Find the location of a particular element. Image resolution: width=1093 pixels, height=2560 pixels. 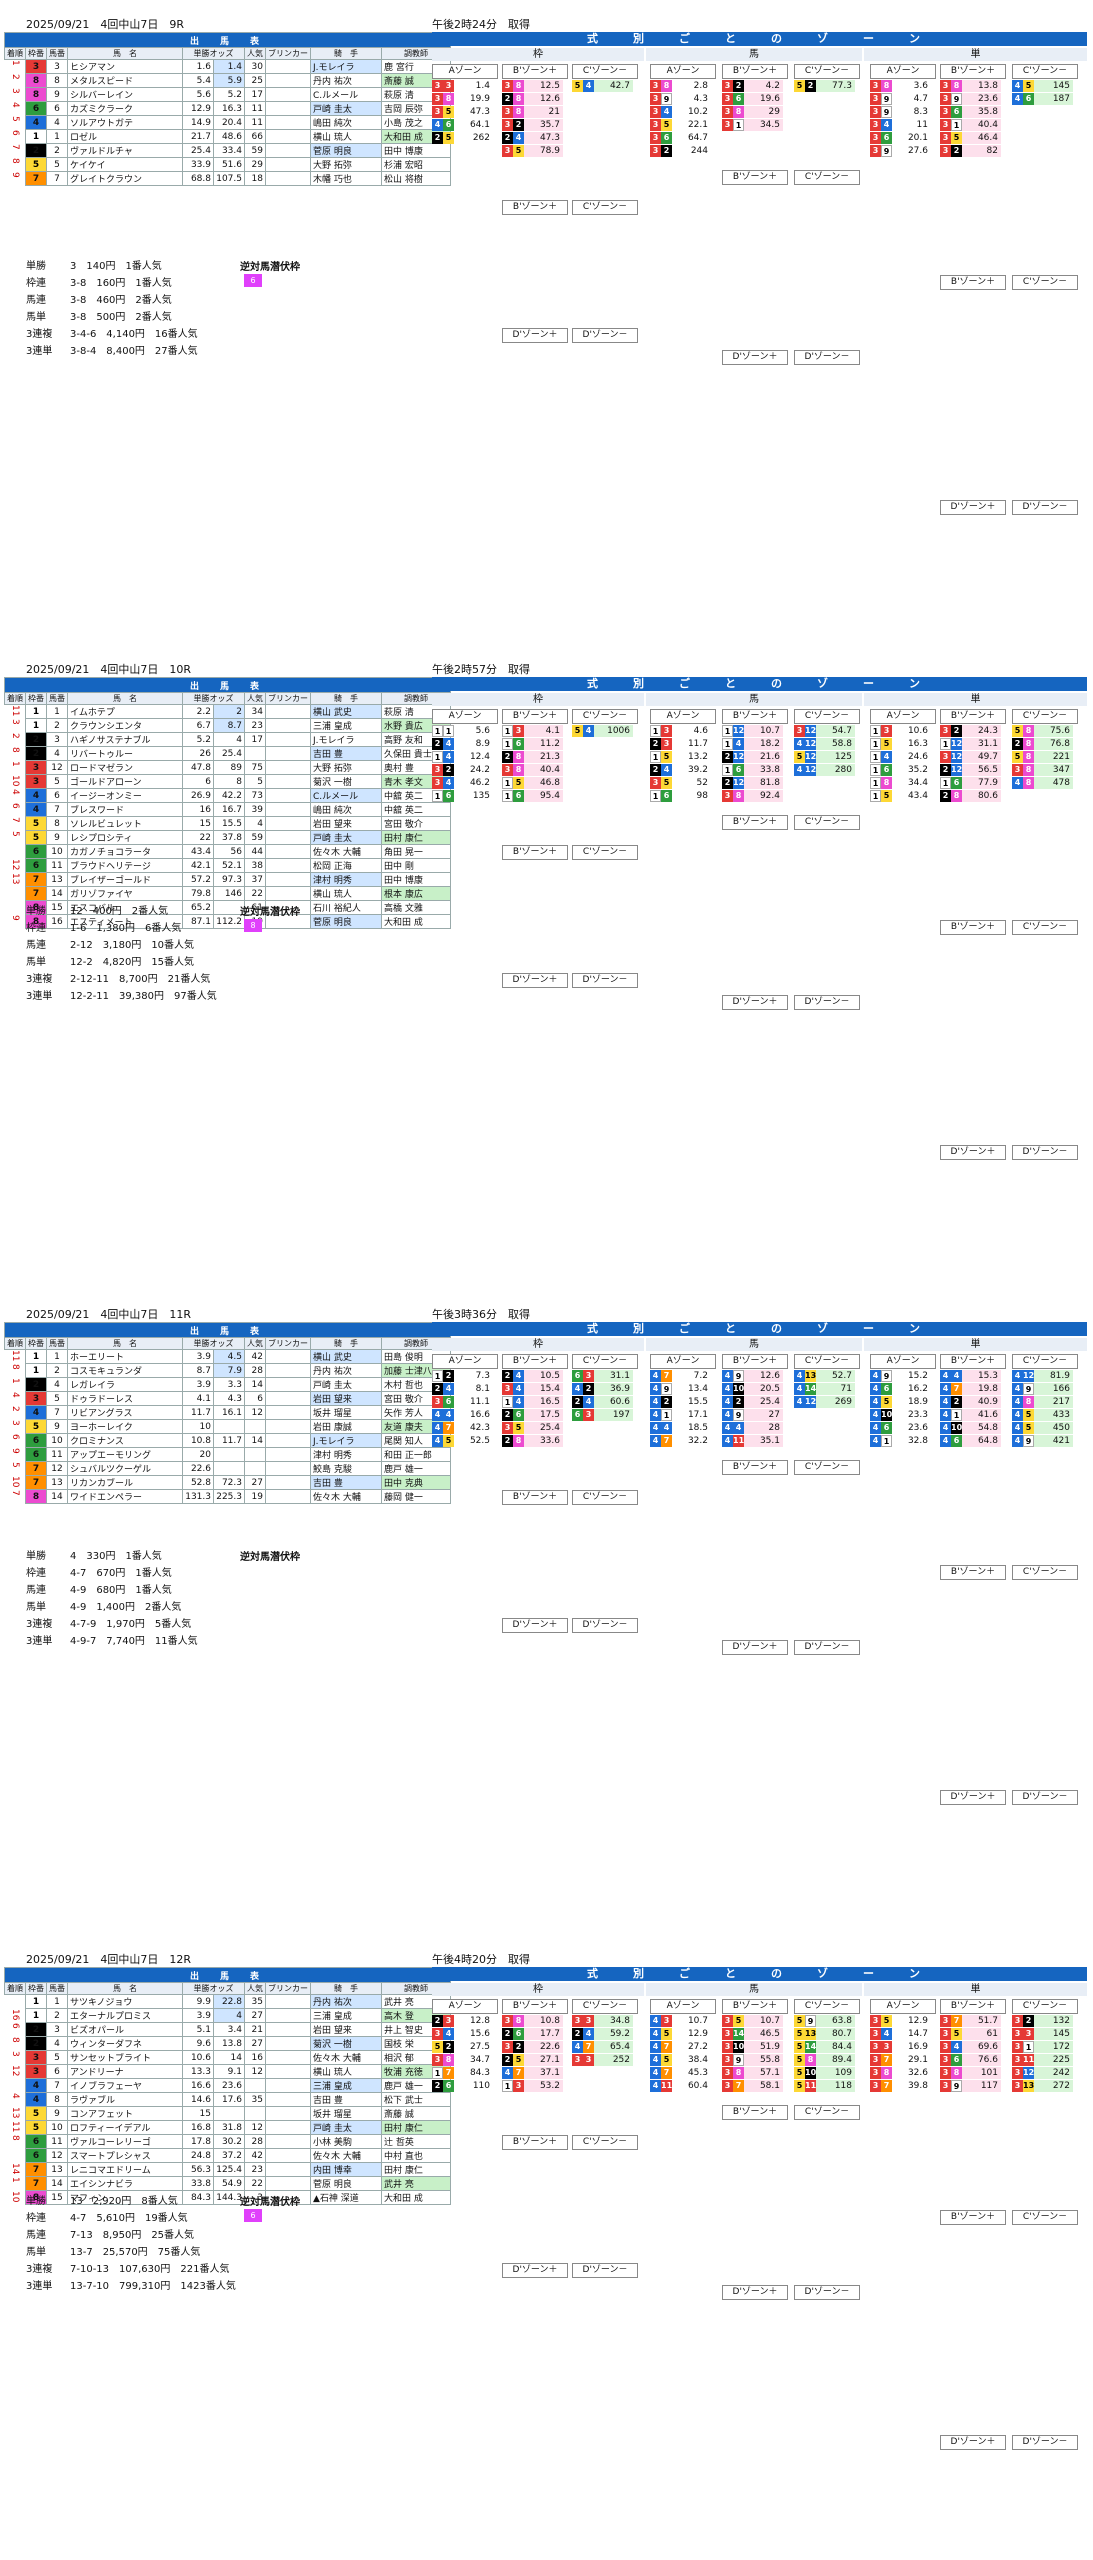

zone-row: 4 6 23.6 is located at coordinates (900, 1428).